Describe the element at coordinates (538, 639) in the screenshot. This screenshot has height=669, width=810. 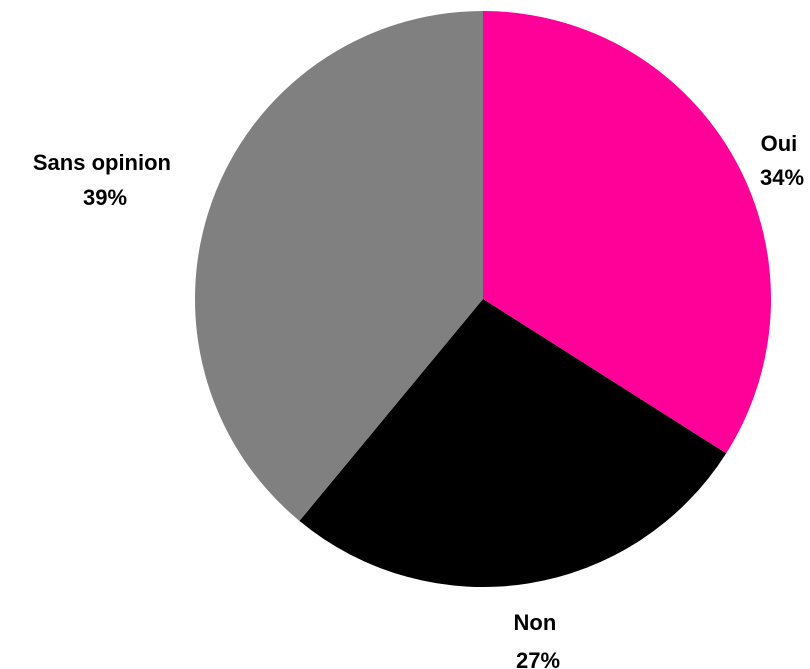
I see `slice-label-non: Non 27%` at that location.